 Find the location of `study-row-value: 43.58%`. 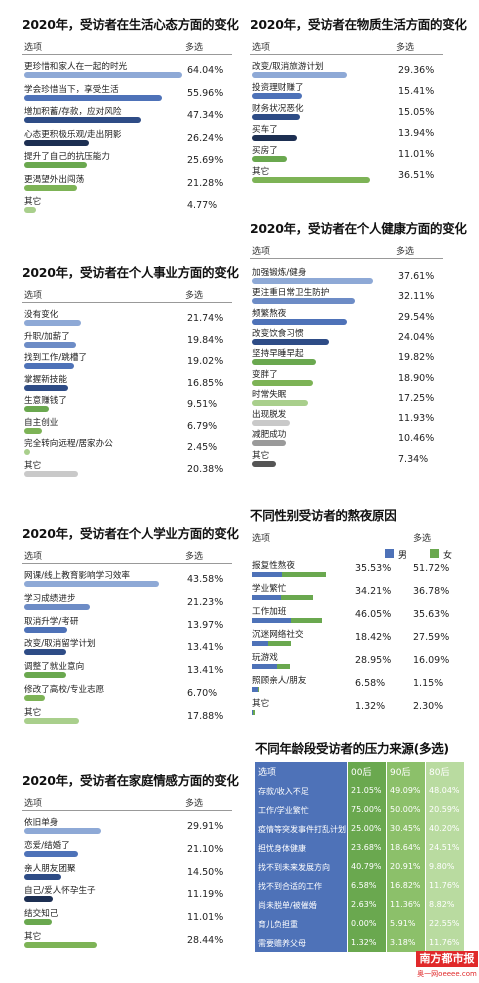

study-row-value: 43.58% is located at coordinates (205, 579).